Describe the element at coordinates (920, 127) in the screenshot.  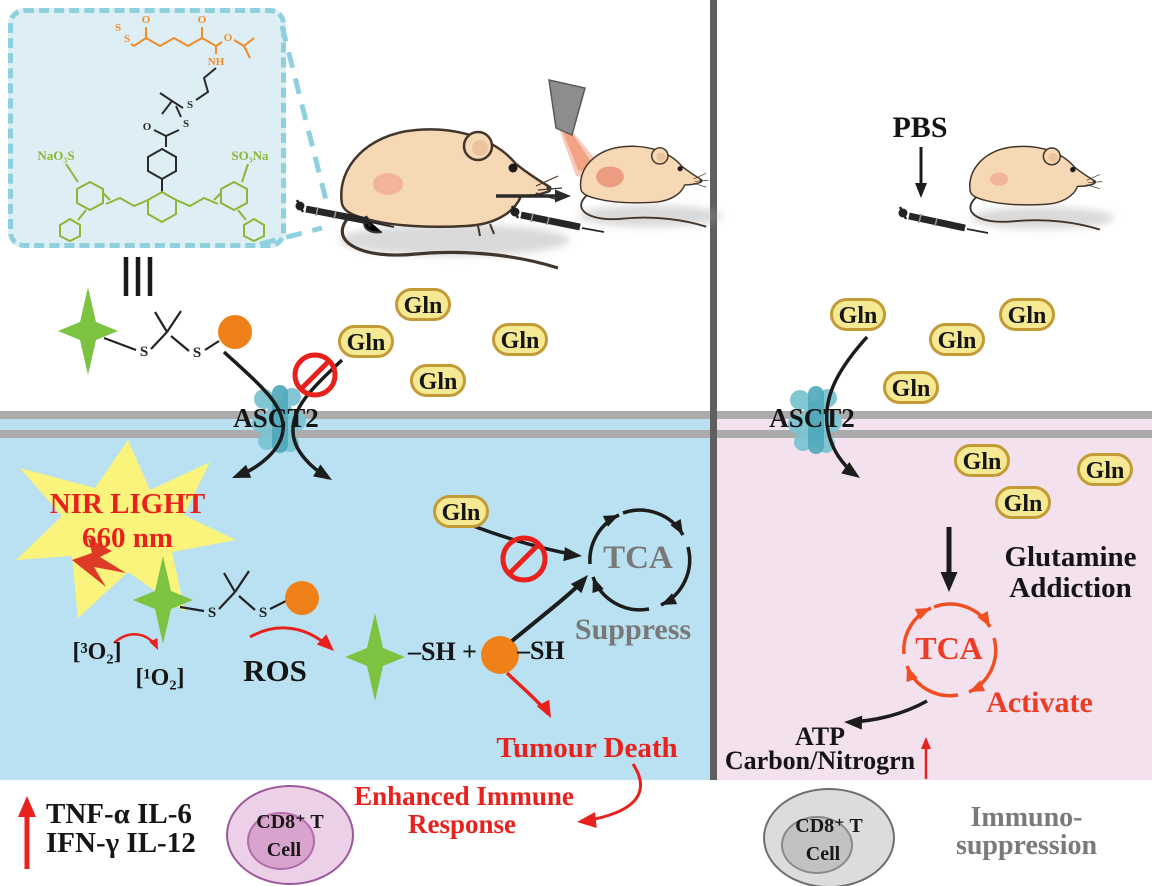
I see `pbs-label: PBS` at that location.